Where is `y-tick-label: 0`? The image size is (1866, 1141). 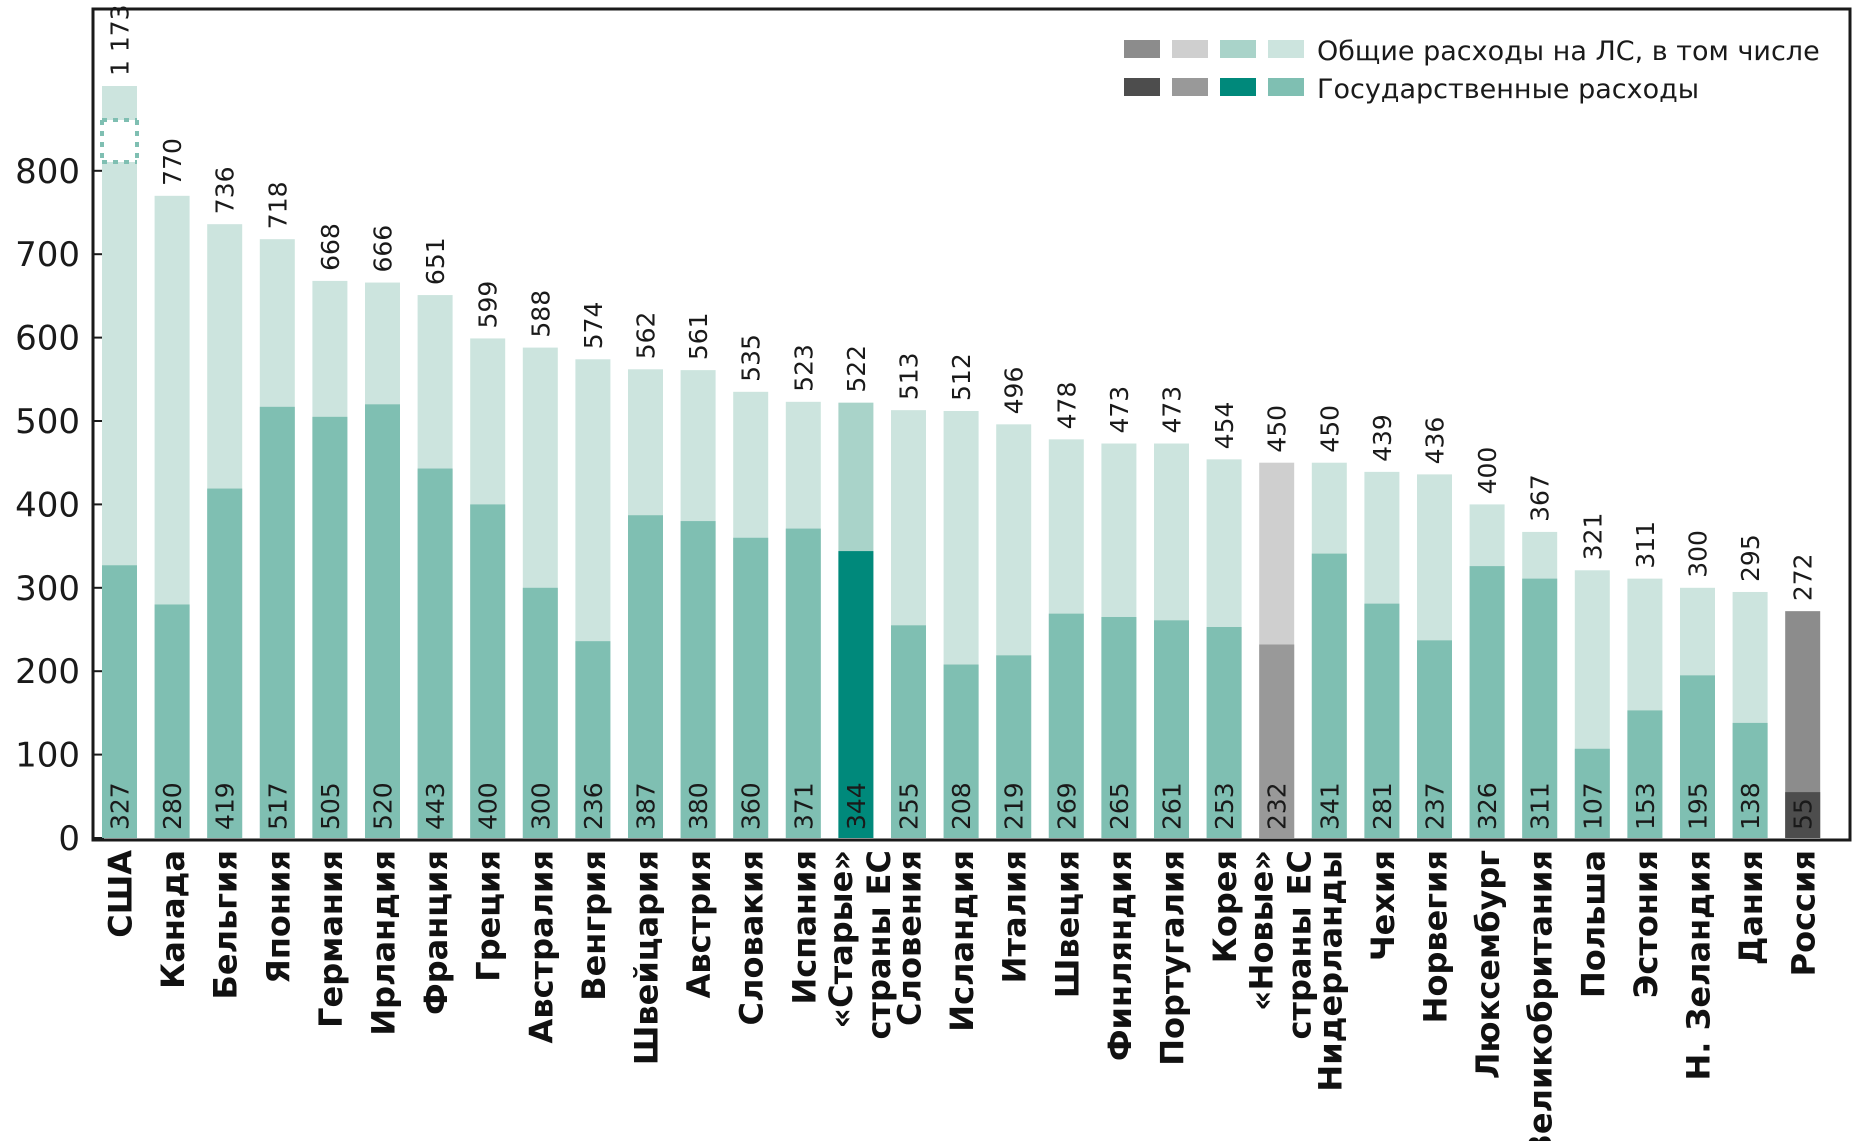
y-tick-label: 0 is located at coordinates (69, 839).